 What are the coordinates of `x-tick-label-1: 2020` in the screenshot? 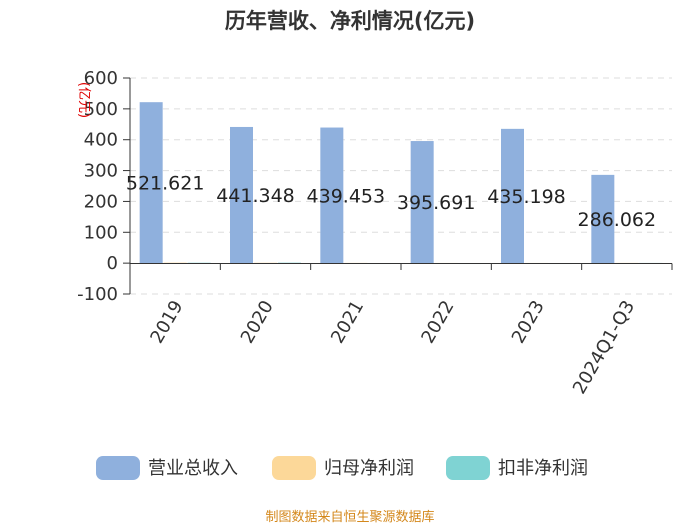 It's located at (257, 322).